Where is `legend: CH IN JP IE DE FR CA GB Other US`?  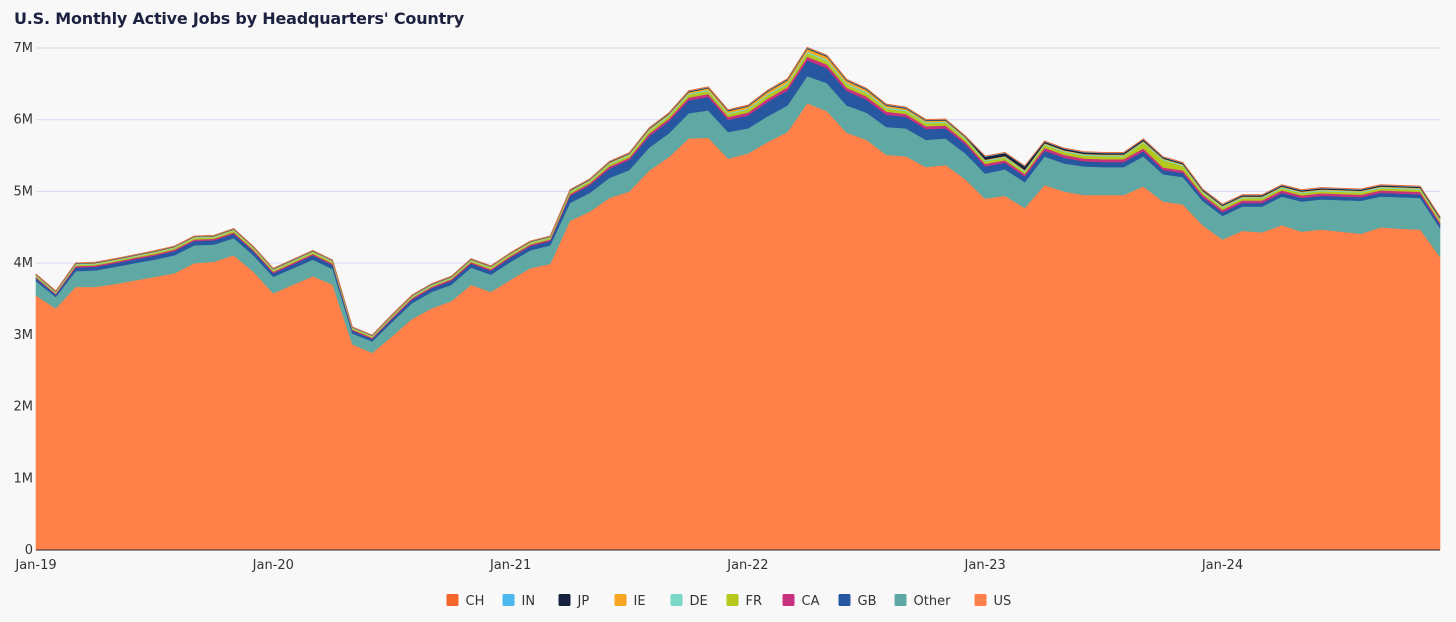 legend: CH IN JP IE DE FR CA GB Other US is located at coordinates (729, 601).